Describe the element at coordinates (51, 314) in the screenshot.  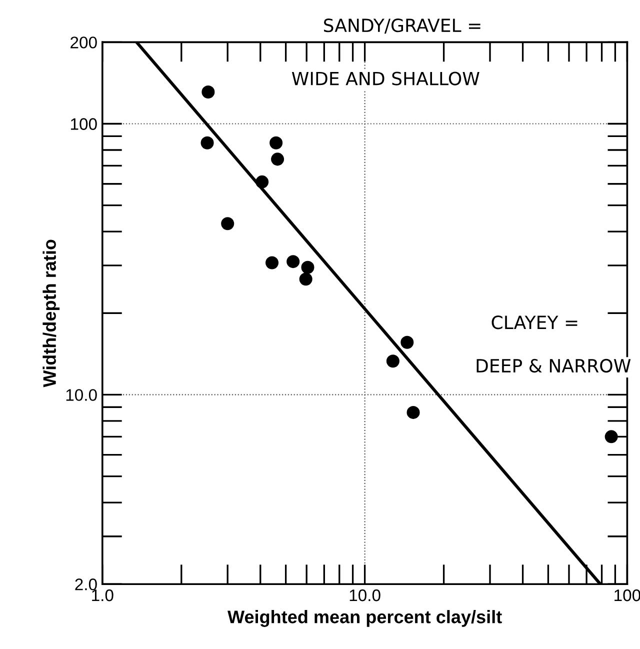
I see `y-axis-title: Width/depth ratio` at that location.